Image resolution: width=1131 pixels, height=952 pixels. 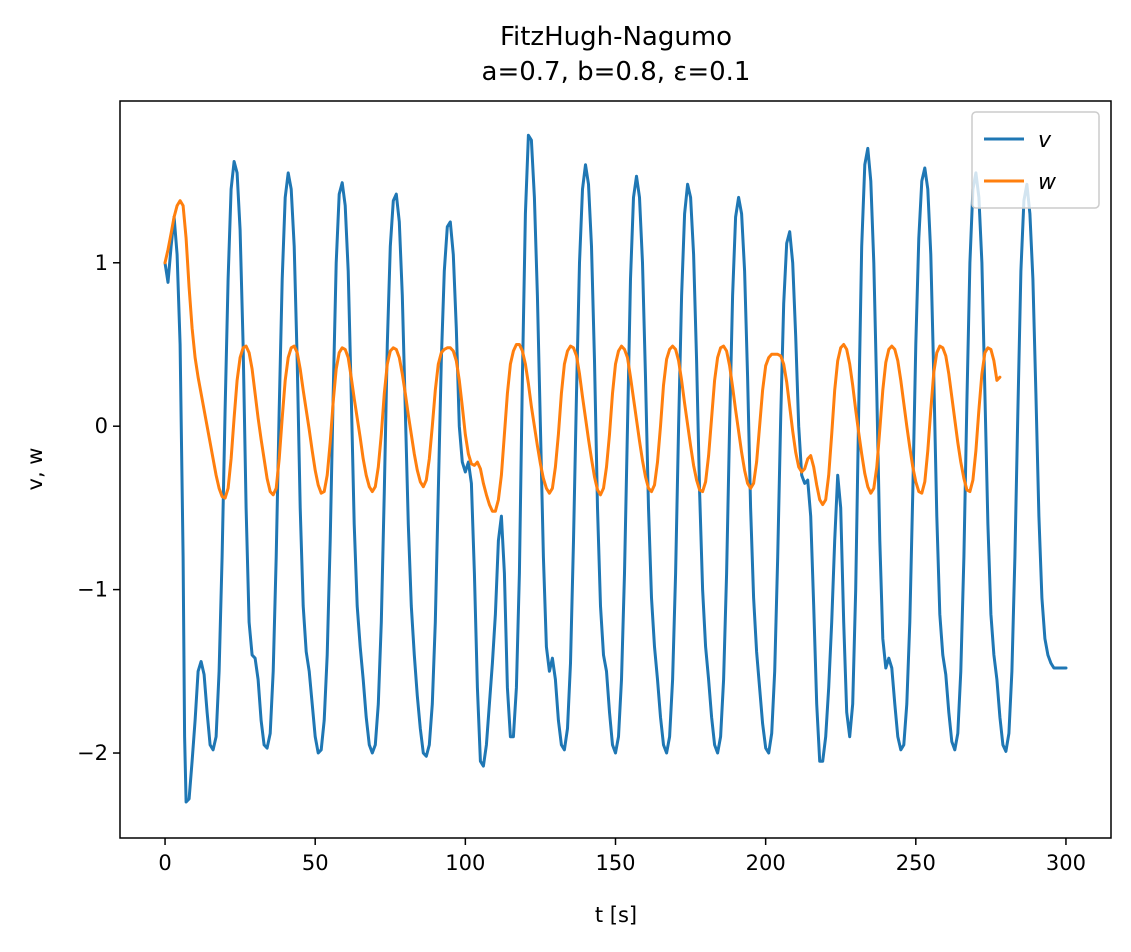 I want to click on x-tick-label: 200, so click(x=766, y=863).